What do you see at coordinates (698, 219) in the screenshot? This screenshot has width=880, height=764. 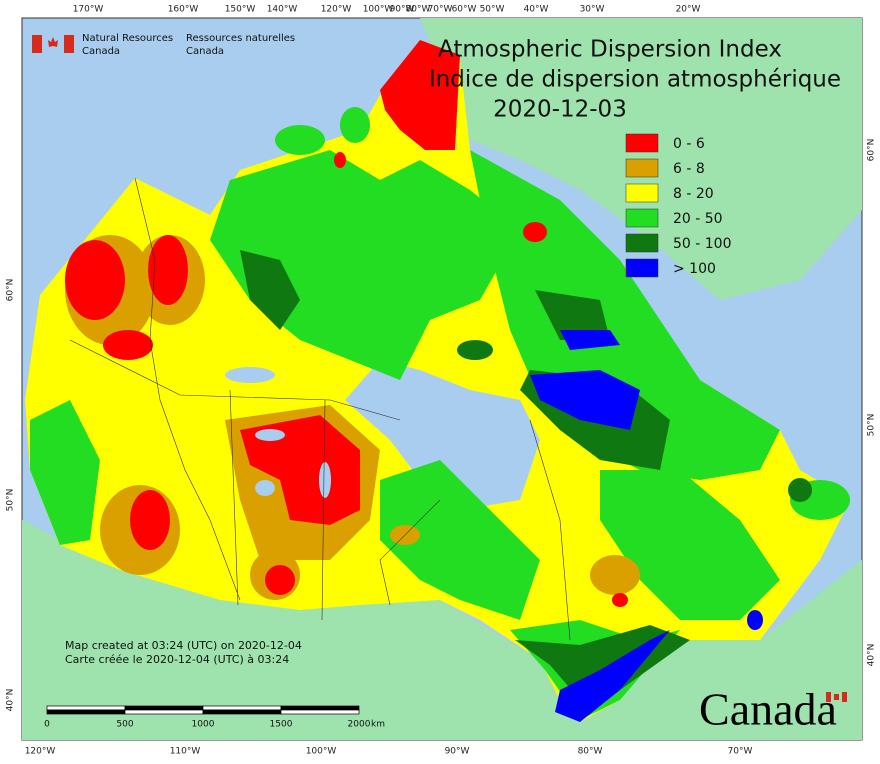 I see `legend-label: 20 - 50` at bounding box center [698, 219].